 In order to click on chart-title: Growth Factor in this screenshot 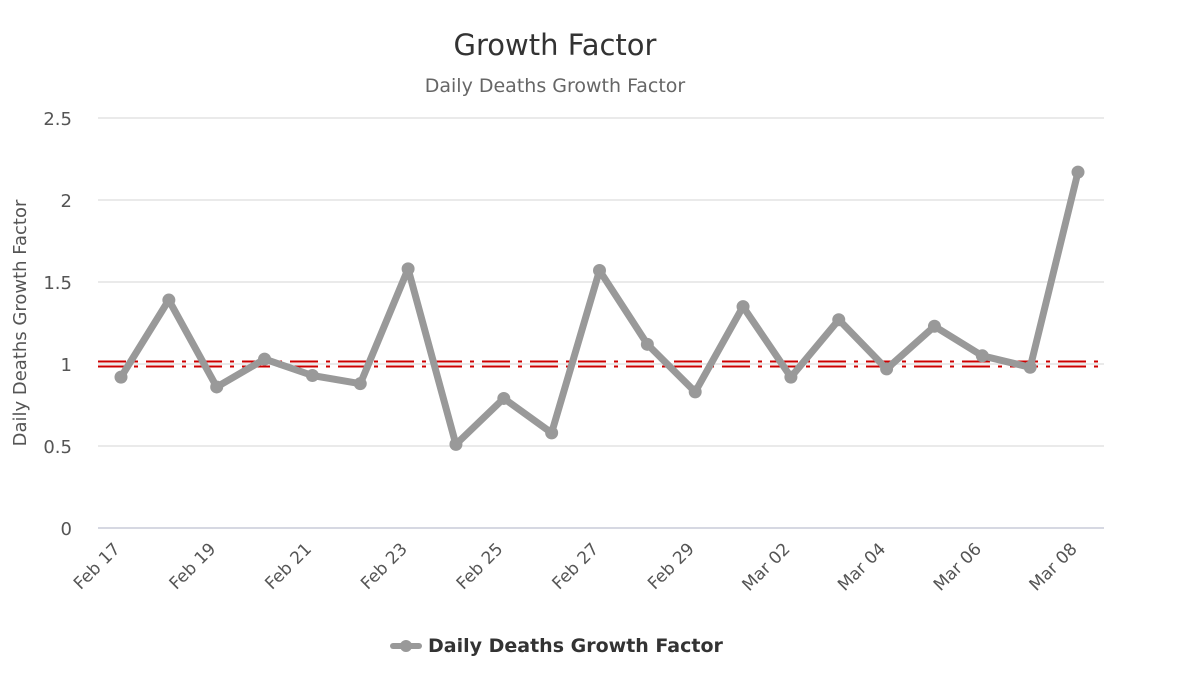, I will do `click(555, 45)`.